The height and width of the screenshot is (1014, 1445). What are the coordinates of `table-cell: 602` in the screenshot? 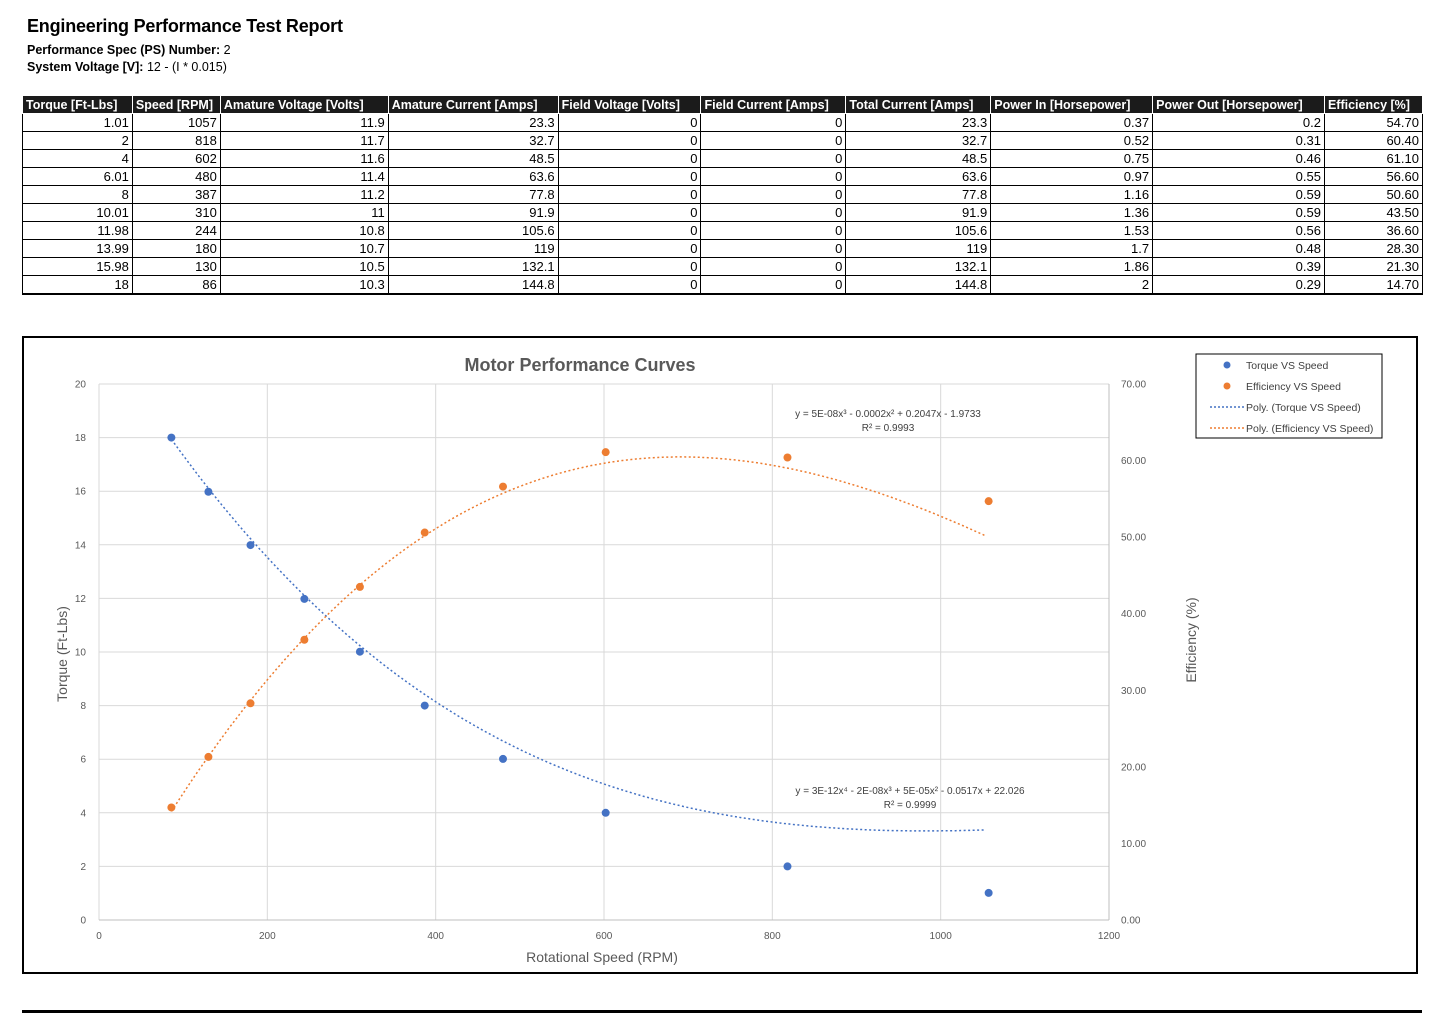 It's located at (176, 158).